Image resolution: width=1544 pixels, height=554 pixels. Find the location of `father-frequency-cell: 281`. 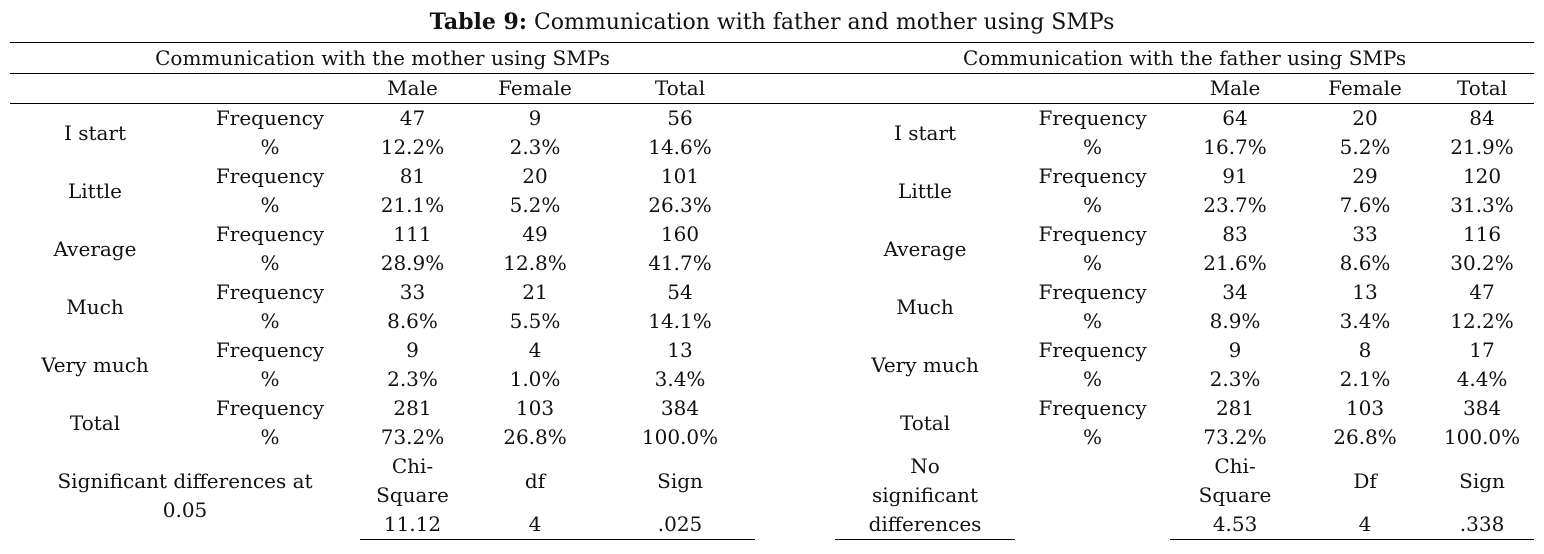

father-frequency-cell: 281 is located at coordinates (1235, 408).